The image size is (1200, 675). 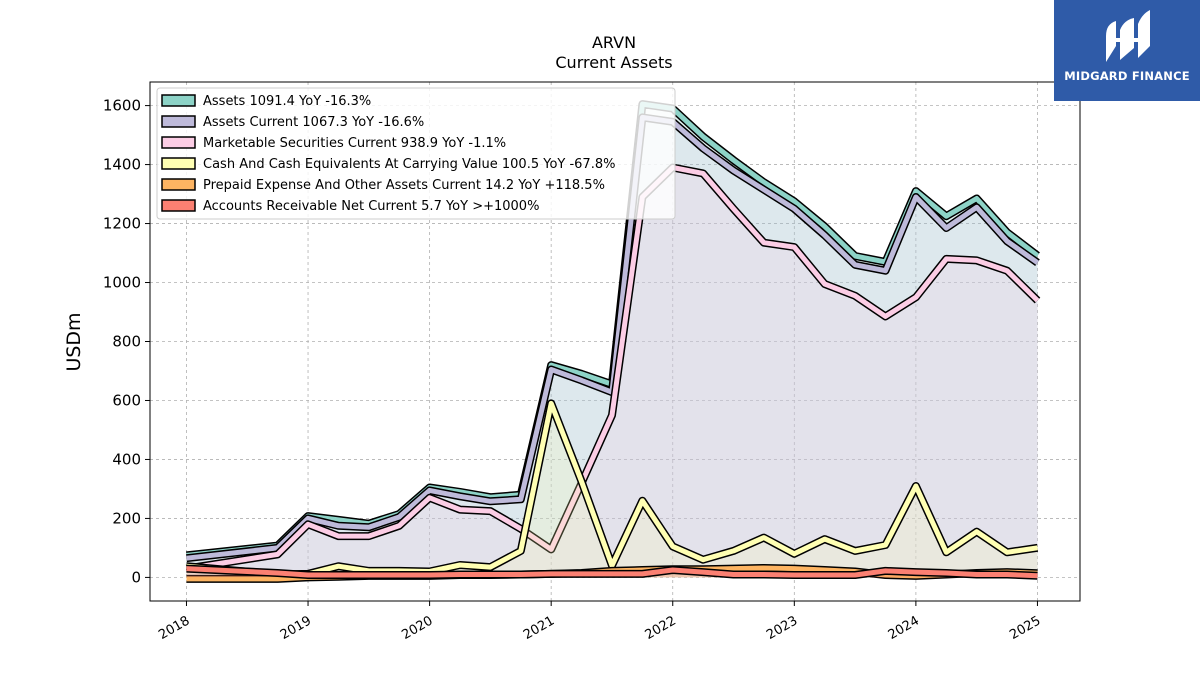 I want to click on x-tick-label: 2025, so click(x=1025, y=628).